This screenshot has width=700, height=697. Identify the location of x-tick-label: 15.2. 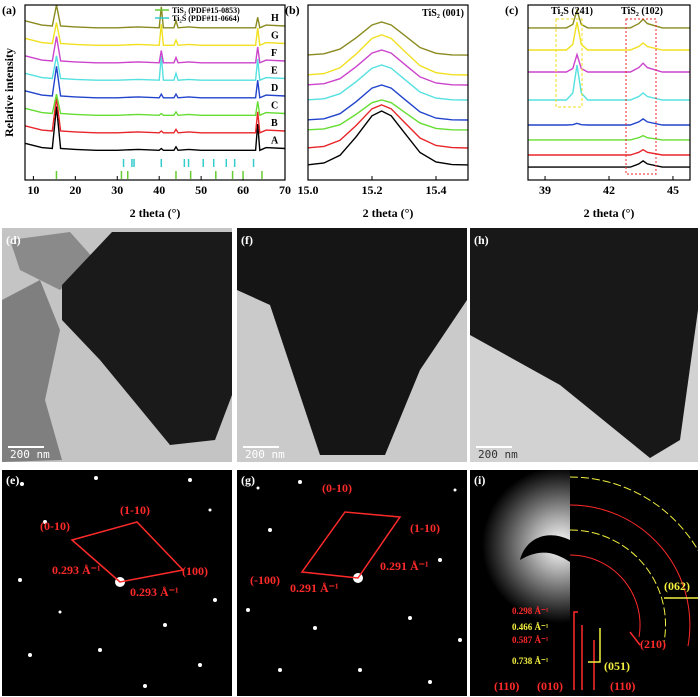
(372, 190).